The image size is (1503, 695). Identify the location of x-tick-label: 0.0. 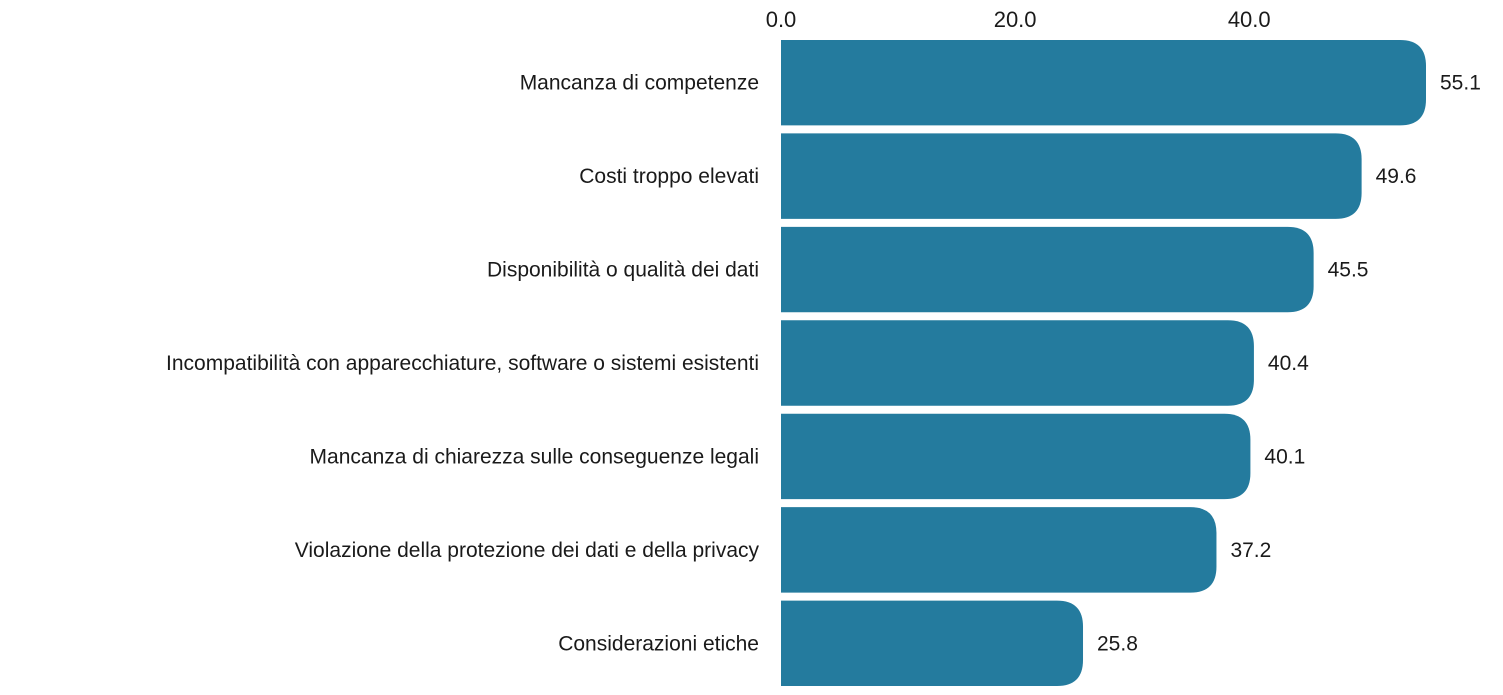
(781, 19).